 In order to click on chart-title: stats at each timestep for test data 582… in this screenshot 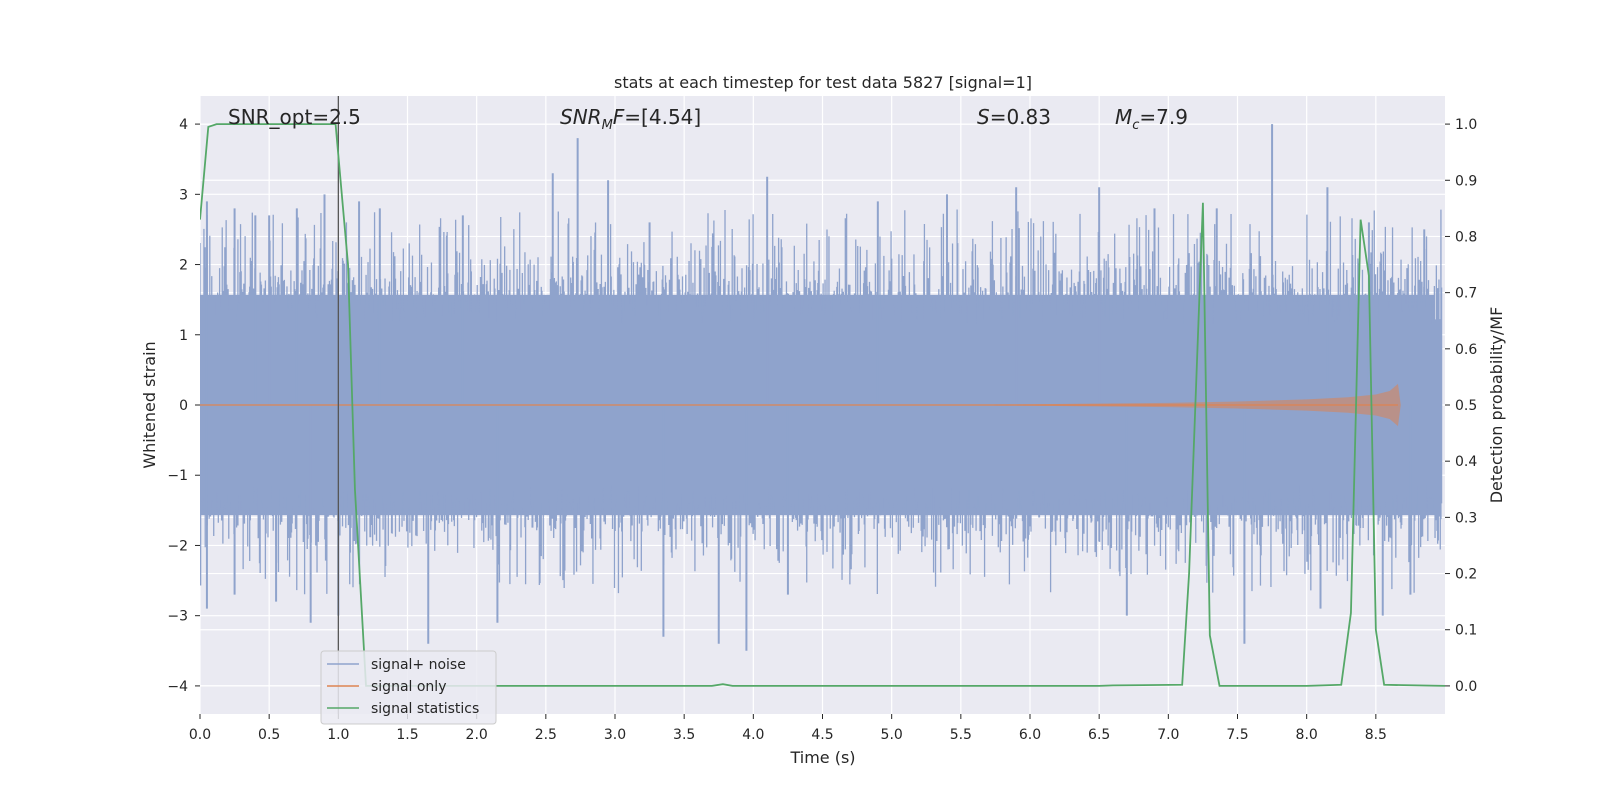, I will do `click(823, 82)`.